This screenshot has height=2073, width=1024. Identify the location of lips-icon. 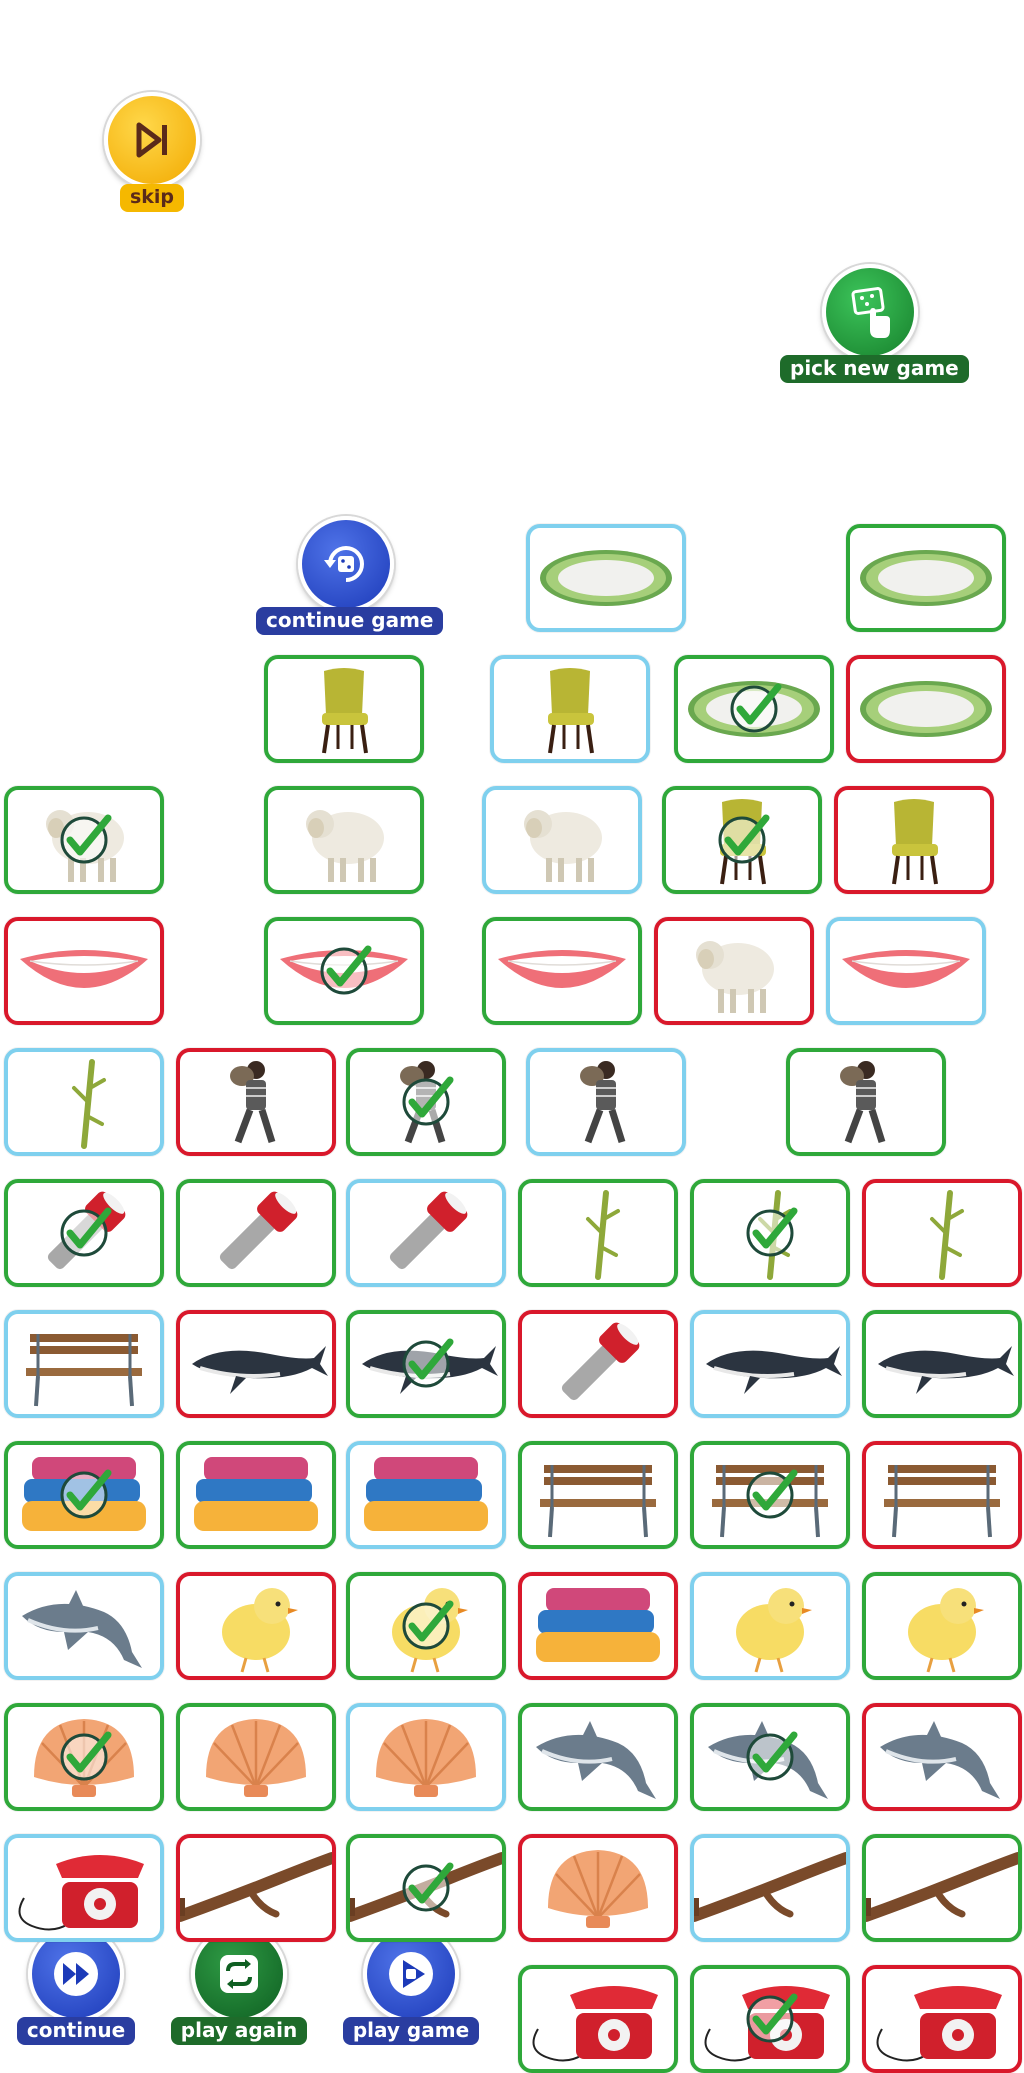
(906, 969).